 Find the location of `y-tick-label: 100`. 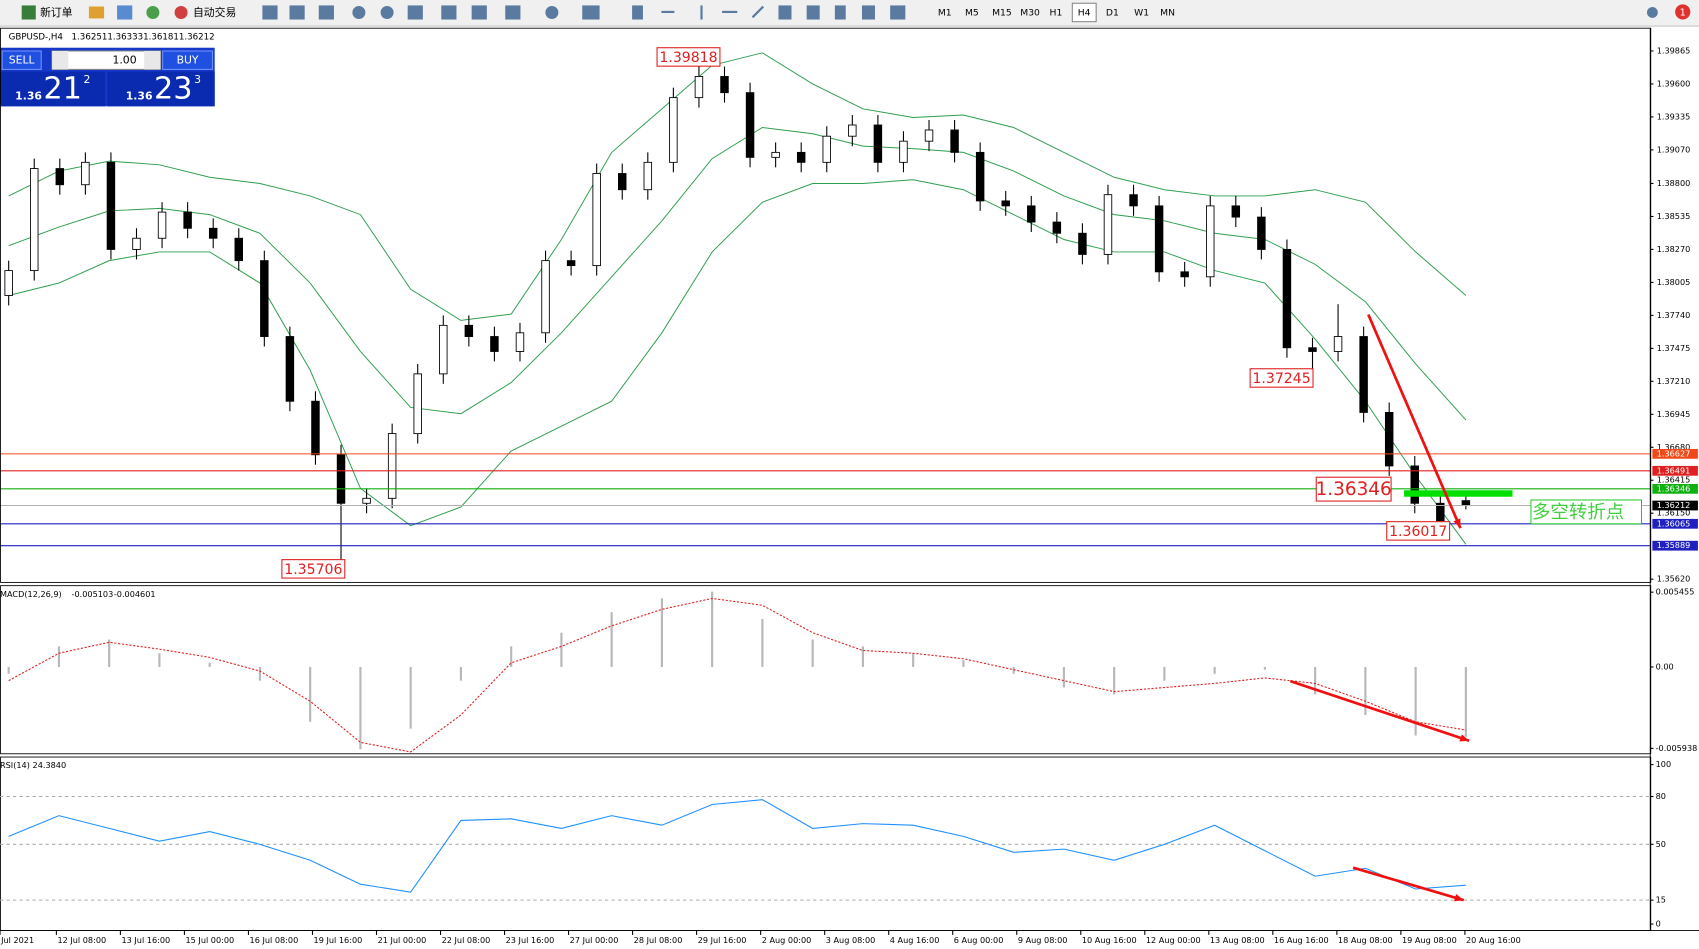

y-tick-label: 100 is located at coordinates (1664, 764).